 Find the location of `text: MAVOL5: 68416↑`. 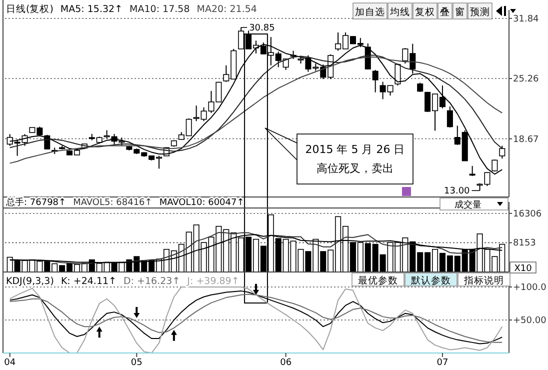

text: MAVOL5: 68416↑ is located at coordinates (112, 203).